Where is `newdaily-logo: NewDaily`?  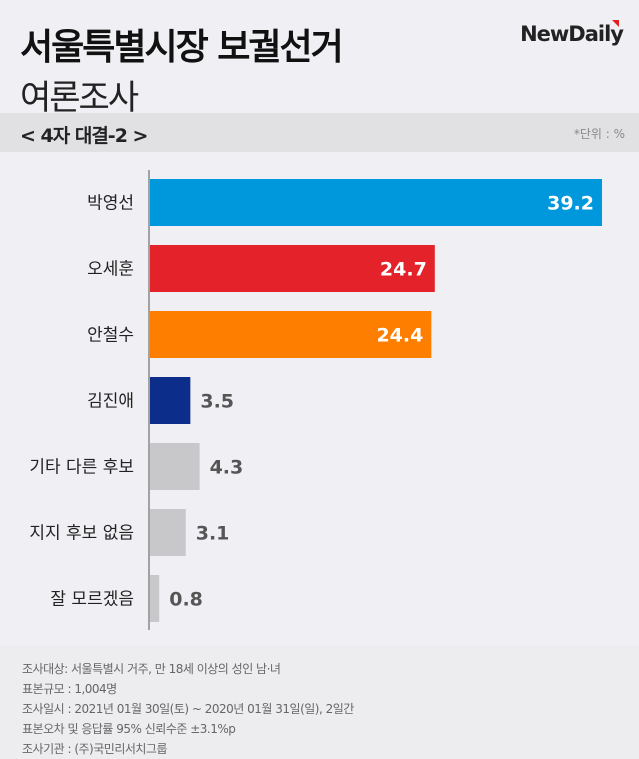 newdaily-logo: NewDaily is located at coordinates (572, 34).